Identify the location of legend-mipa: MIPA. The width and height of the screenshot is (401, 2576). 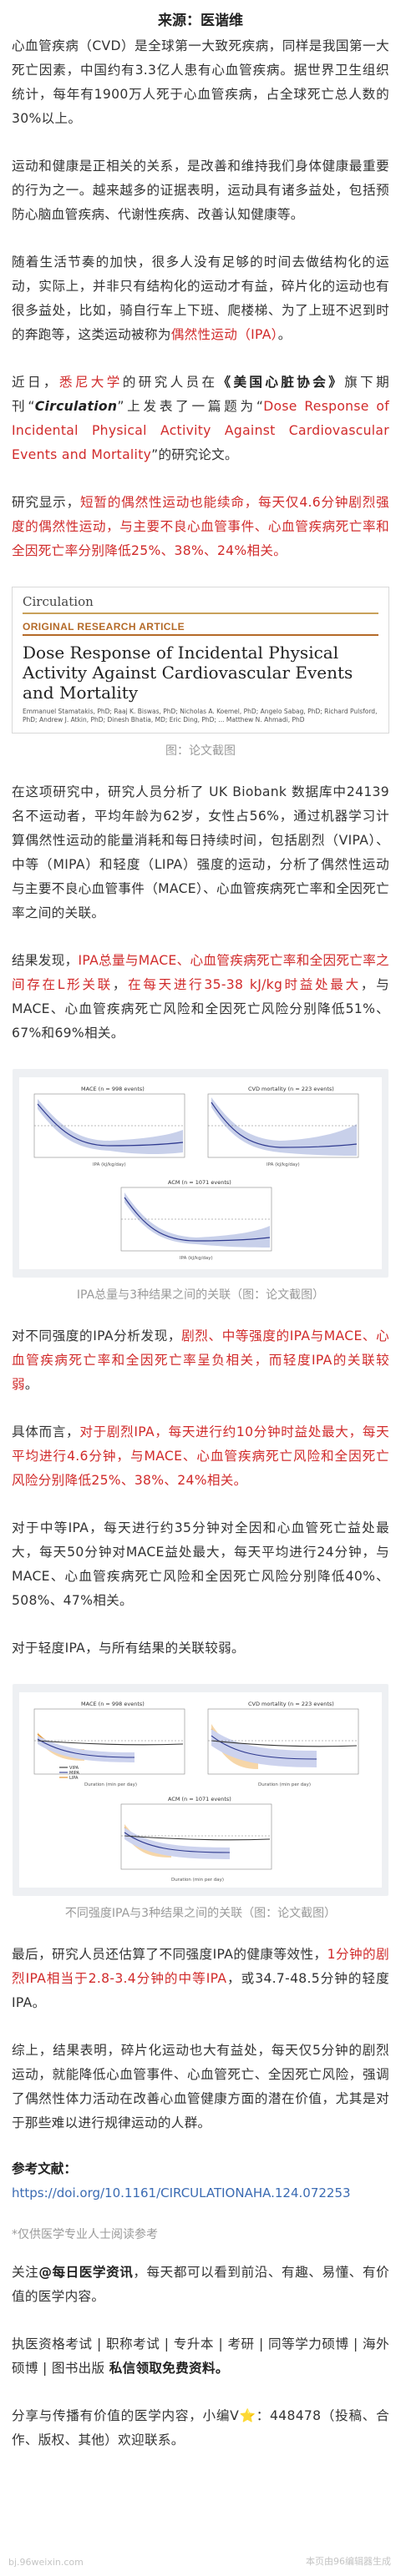
(74, 1773).